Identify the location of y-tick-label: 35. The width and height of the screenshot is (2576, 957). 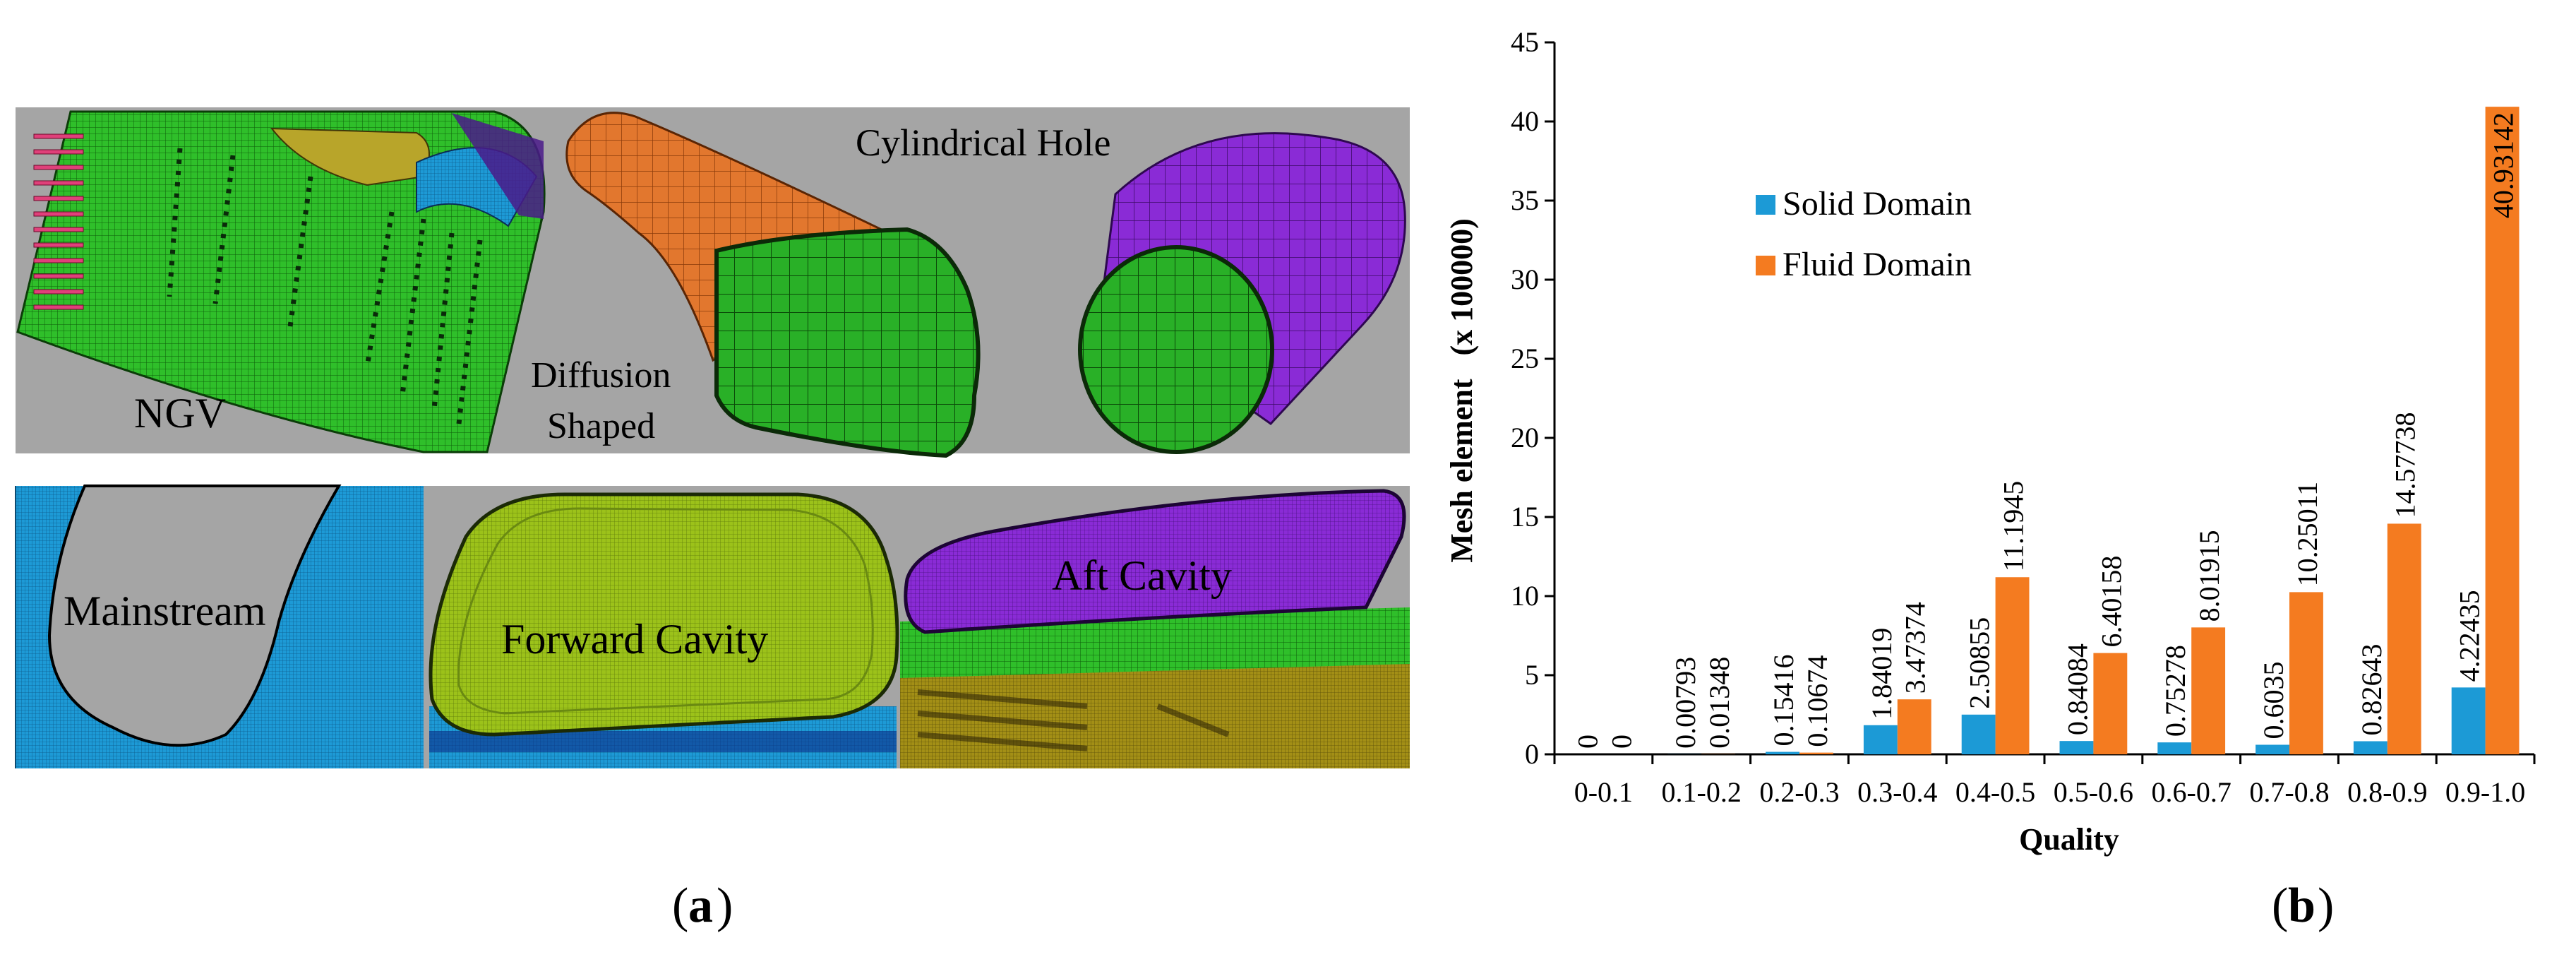
(1525, 200).